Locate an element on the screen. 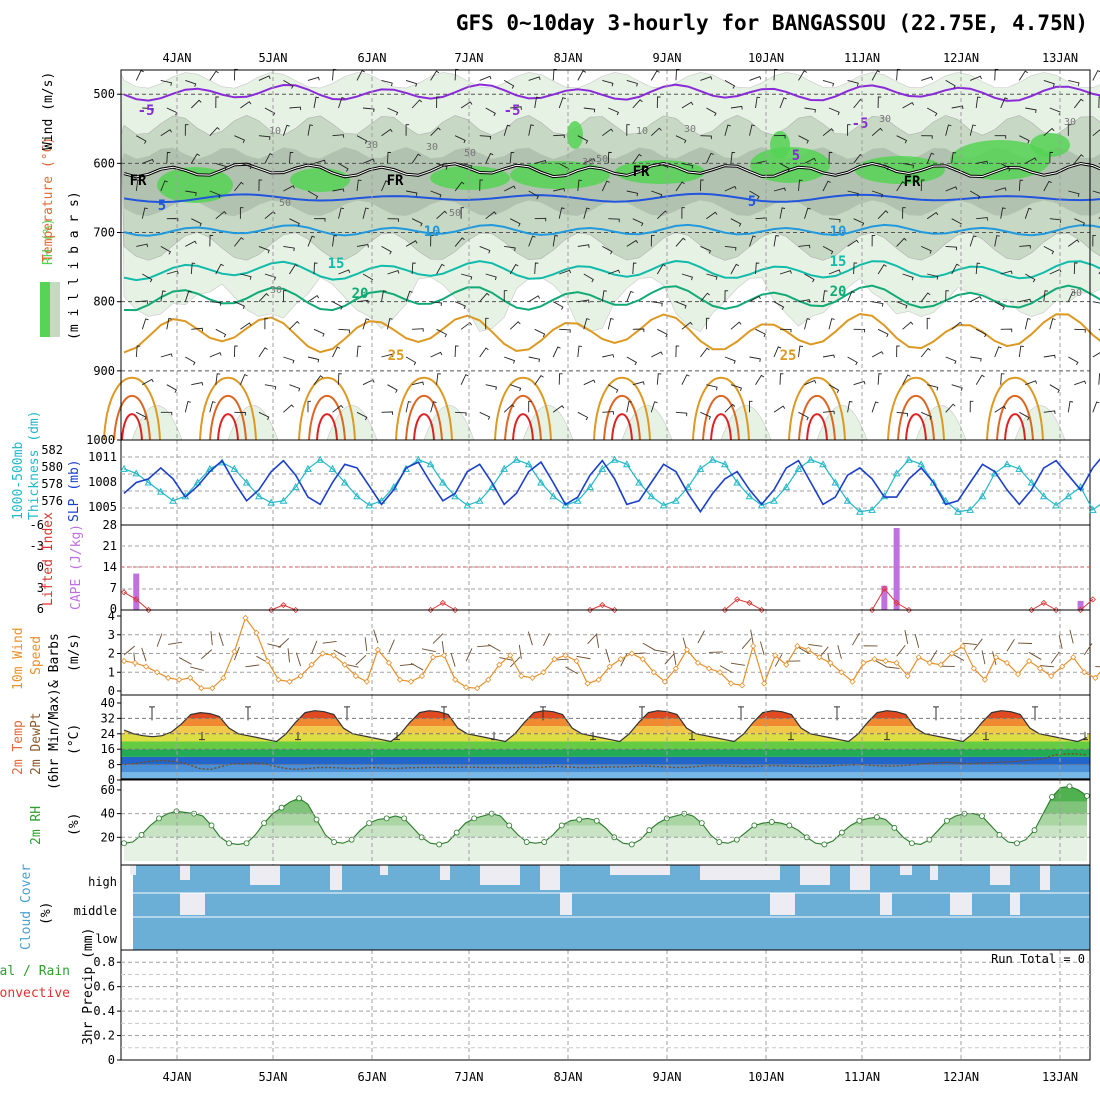  run-total: Run Total = 0 is located at coordinates (1038, 959).